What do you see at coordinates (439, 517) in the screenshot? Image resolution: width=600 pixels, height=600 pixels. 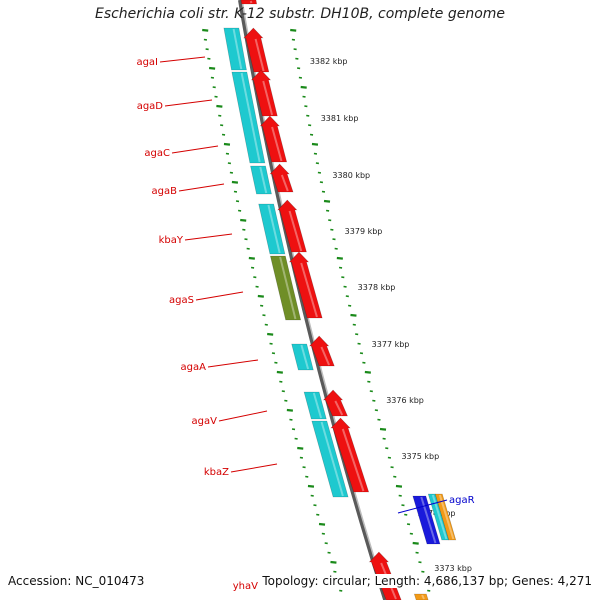 I see `gene-block-cyan-small-shade` at bounding box center [439, 517].